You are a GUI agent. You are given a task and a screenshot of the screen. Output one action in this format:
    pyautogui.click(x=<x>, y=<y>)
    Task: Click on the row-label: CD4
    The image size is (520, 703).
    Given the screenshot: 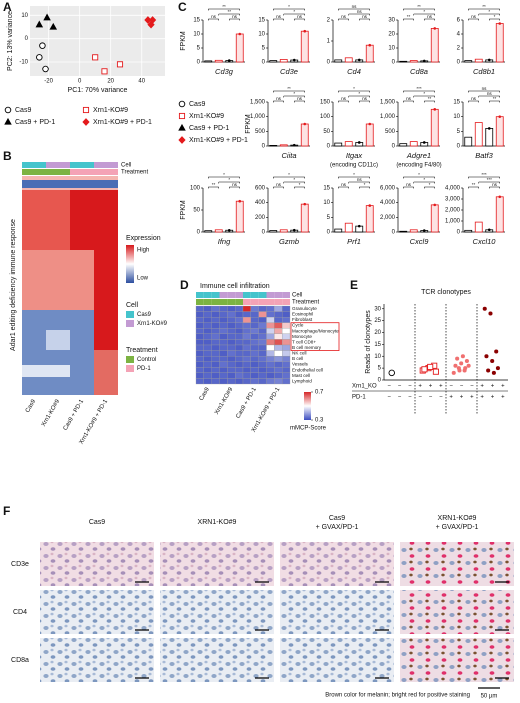 What is the action you would take?
    pyautogui.click(x=20, y=612)
    